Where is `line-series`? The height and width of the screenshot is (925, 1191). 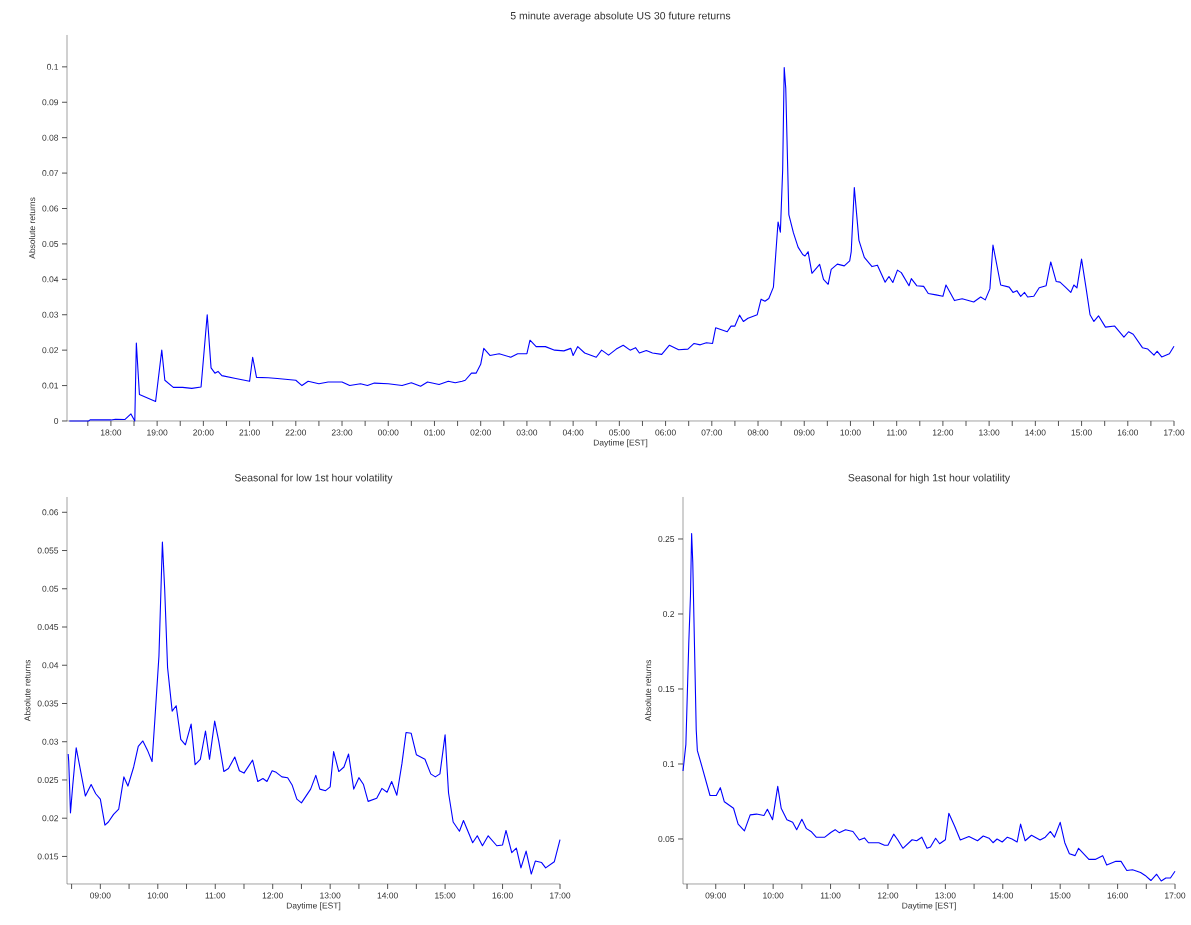 line-series is located at coordinates (314, 708).